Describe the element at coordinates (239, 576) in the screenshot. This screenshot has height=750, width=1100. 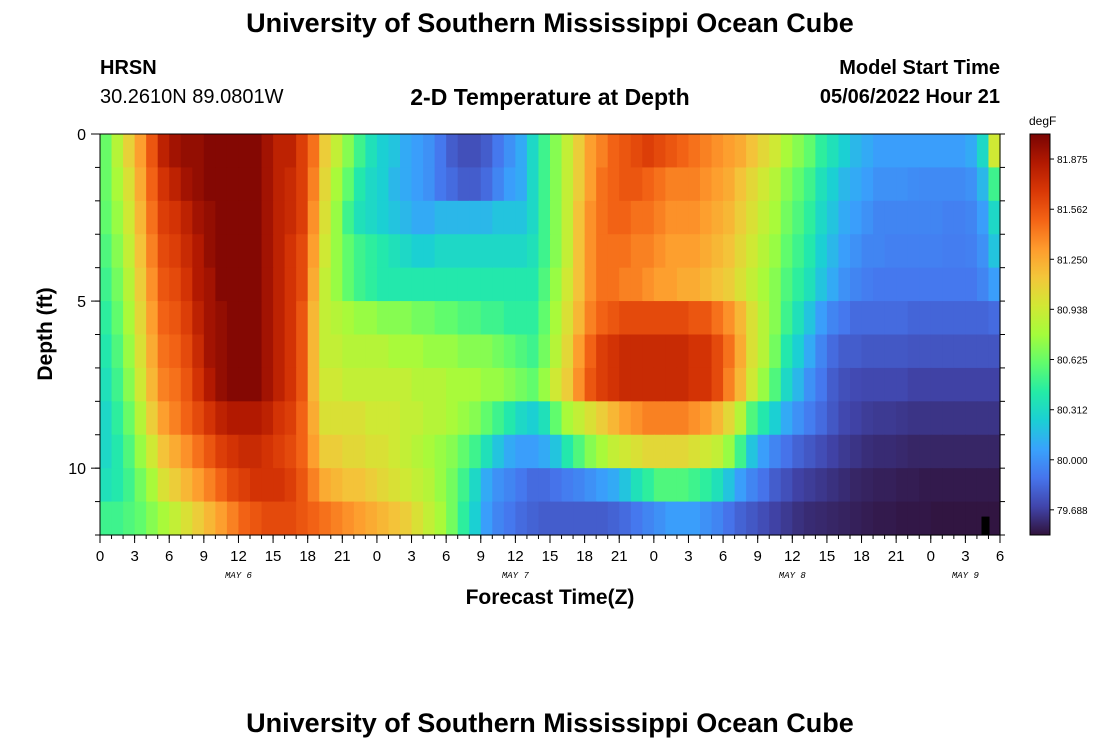
I see `day-label: MAY 6` at that location.